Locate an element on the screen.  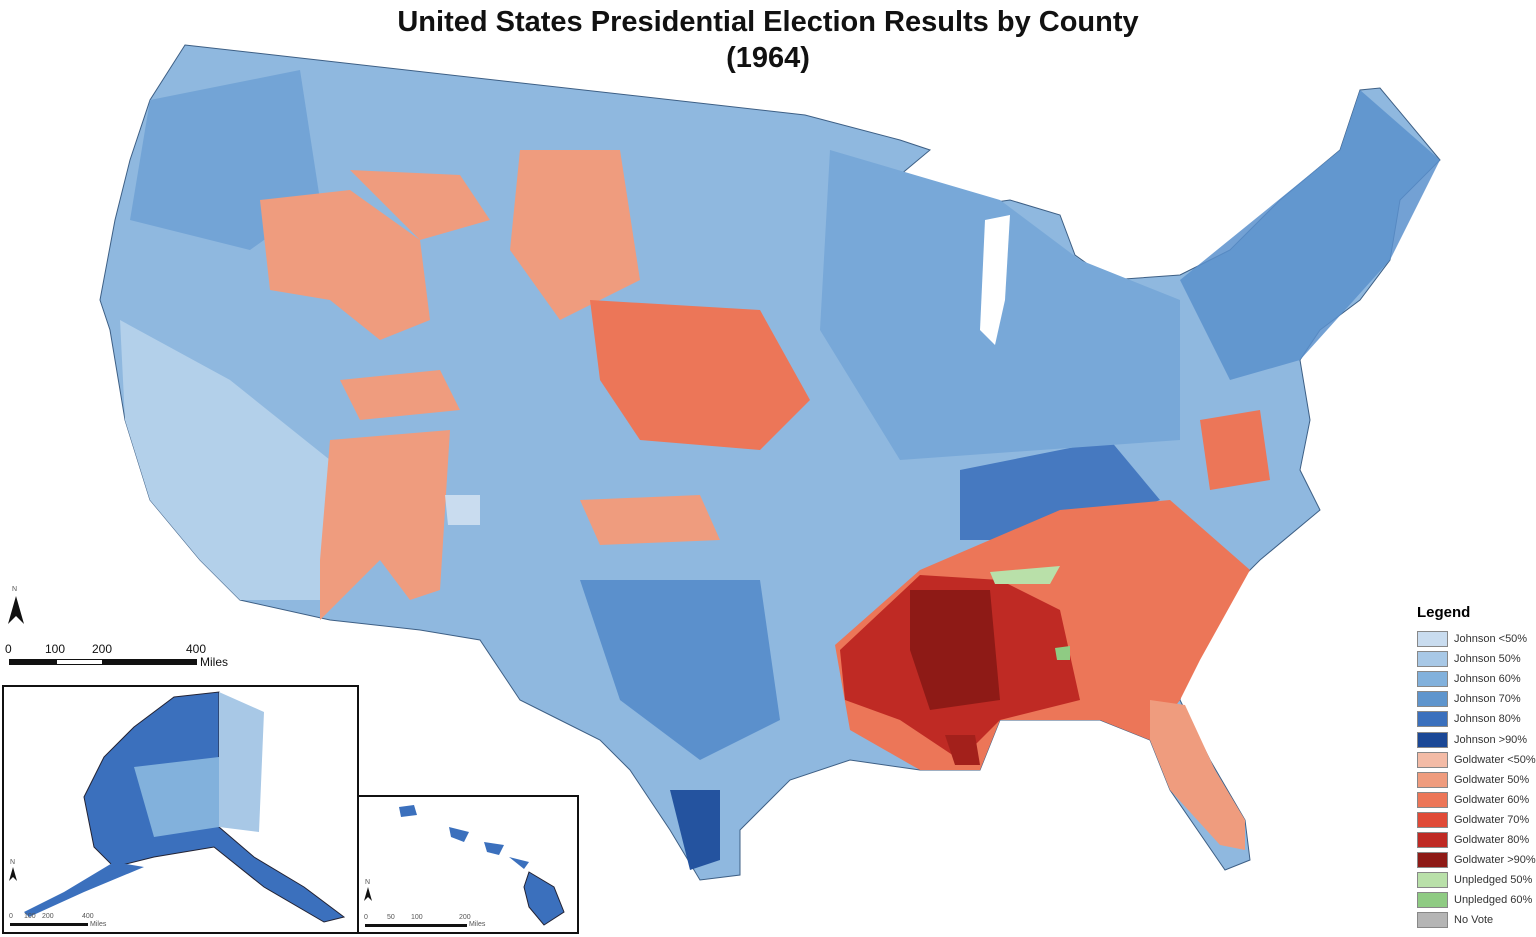
goldwater-90-region-mississippi is located at coordinates (955, 650).